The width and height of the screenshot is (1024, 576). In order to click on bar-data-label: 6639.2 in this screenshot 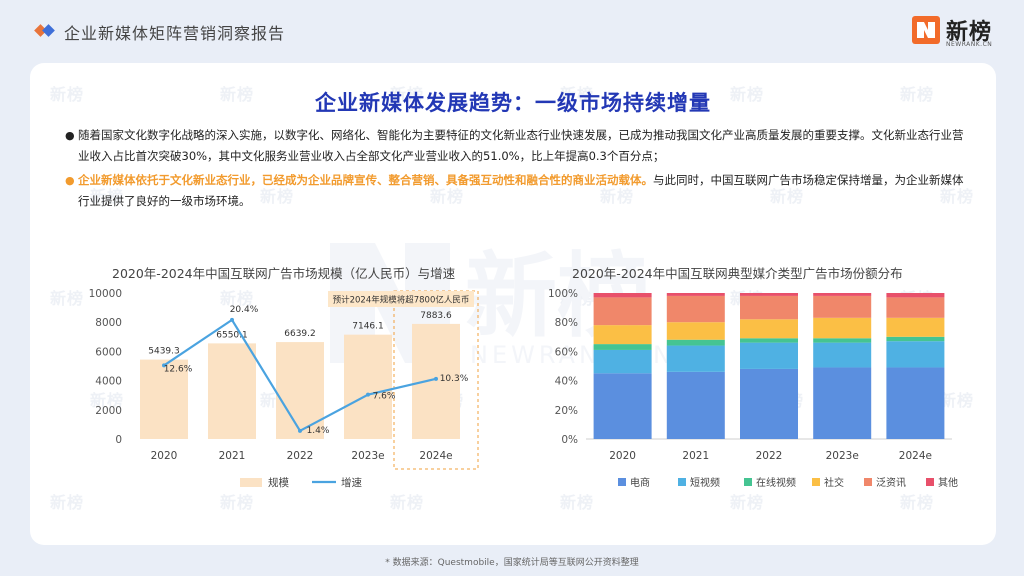, I will do `click(300, 334)`.